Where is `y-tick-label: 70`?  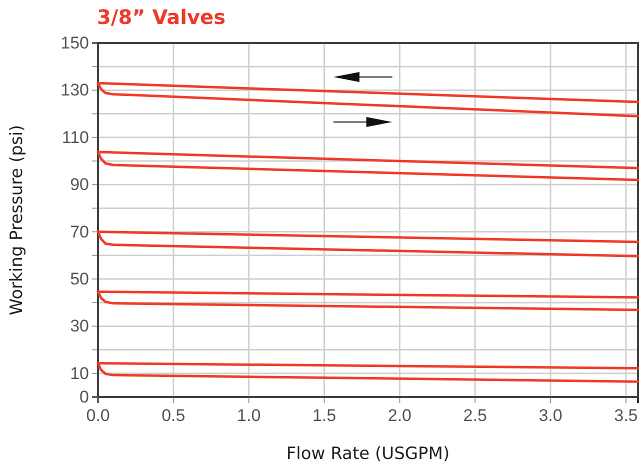
y-tick-label: 70 is located at coordinates (79, 232).